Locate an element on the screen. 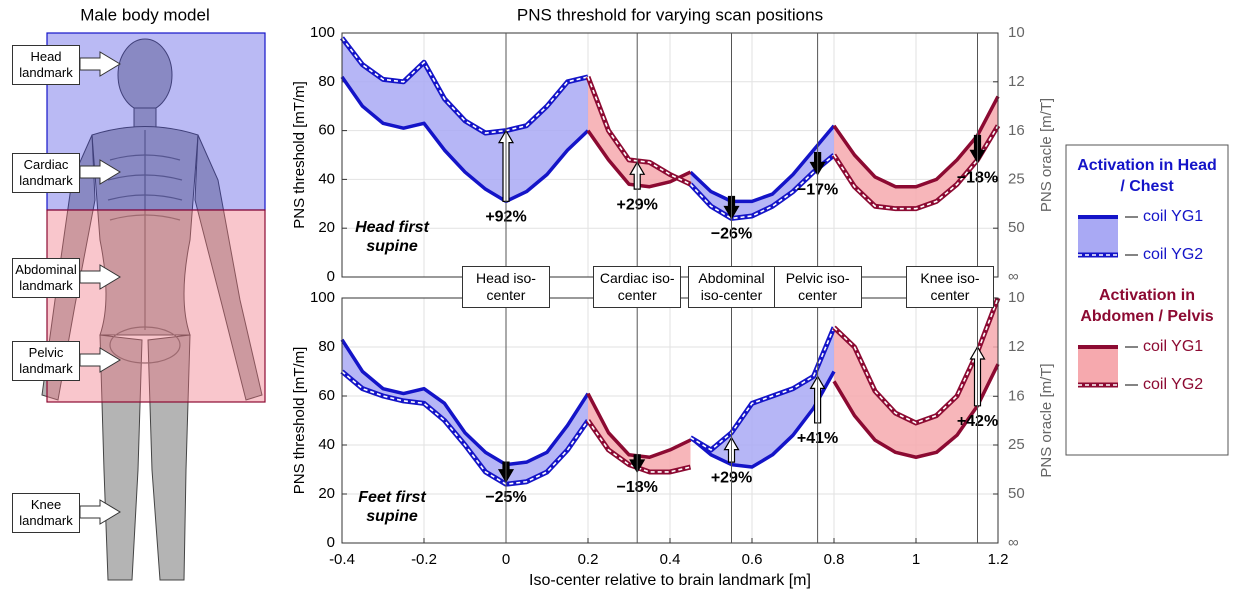 Image resolution: width=1233 pixels, height=597 pixels. region-abdomen-pelvis is located at coordinates (156, 306).